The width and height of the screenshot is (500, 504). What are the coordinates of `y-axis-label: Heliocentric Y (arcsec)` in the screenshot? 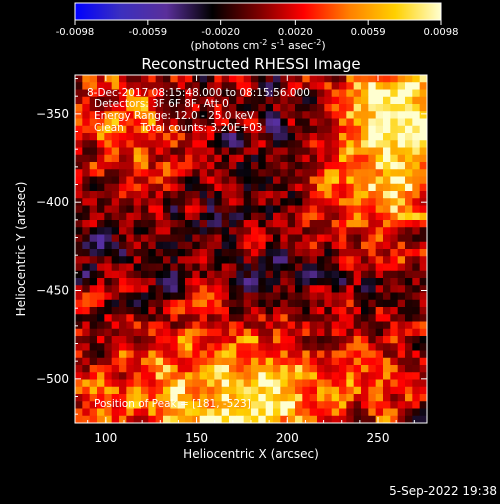 It's located at (21, 249).